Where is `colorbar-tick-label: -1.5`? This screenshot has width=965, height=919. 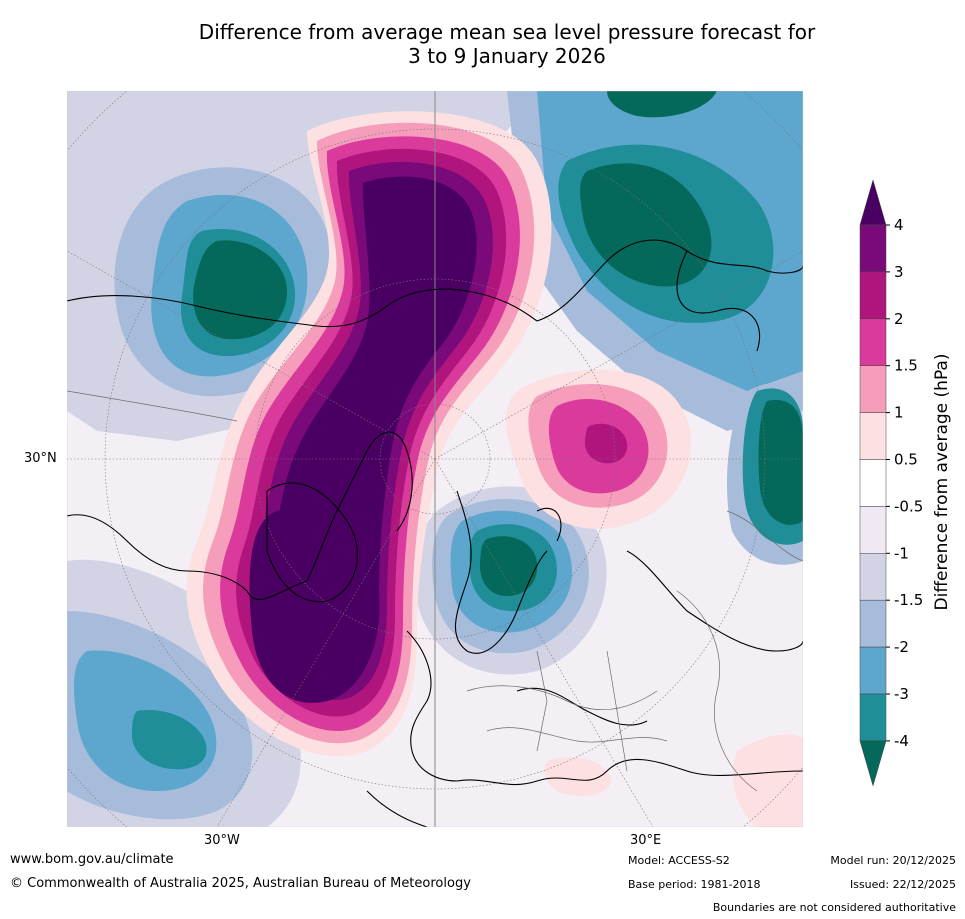
colorbar-tick-label: -1.5 is located at coordinates (908, 600).